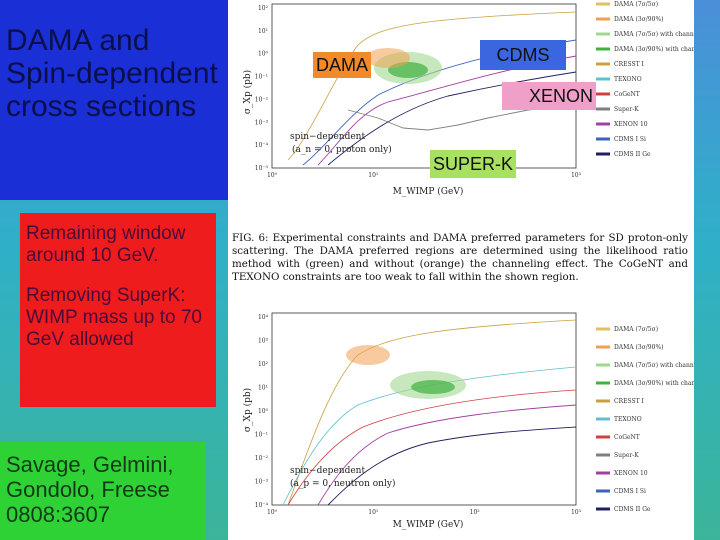 This screenshot has height=540, width=720. I want to click on top-xtick: 10⁰, so click(272, 175).